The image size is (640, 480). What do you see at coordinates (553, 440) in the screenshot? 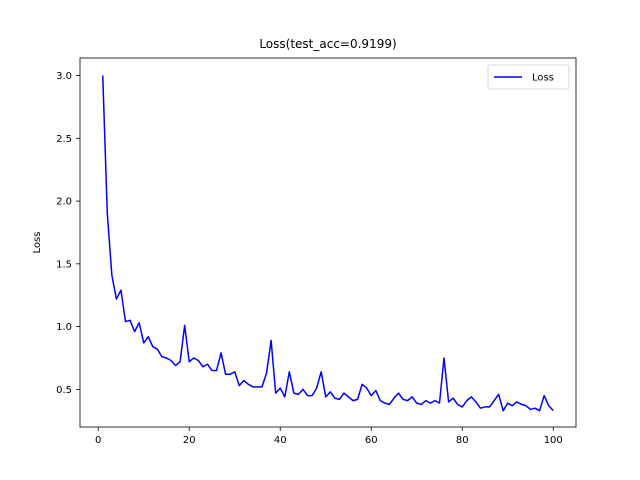
I see `x-tick-label: 100` at bounding box center [553, 440].